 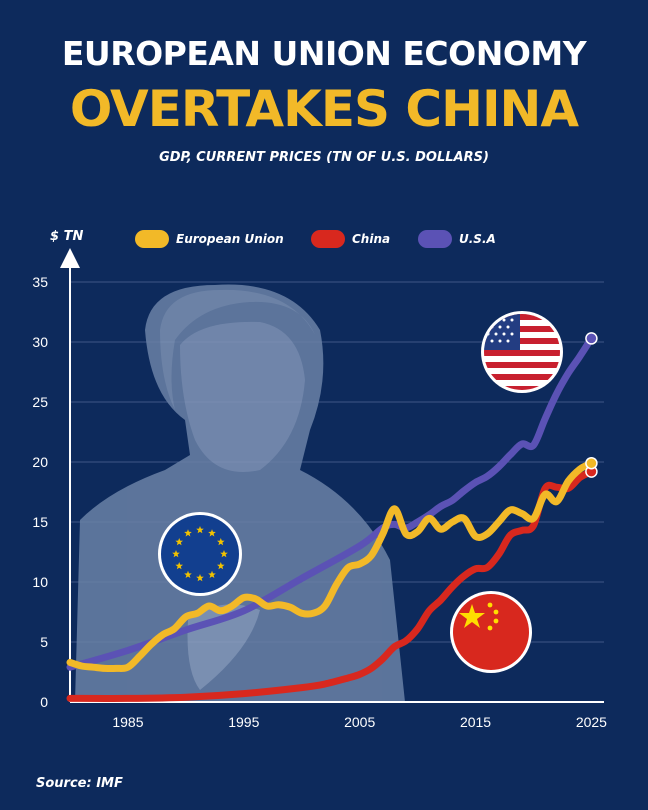 What do you see at coordinates (350, 239) in the screenshot?
I see `legend-item-china: China` at bounding box center [350, 239].